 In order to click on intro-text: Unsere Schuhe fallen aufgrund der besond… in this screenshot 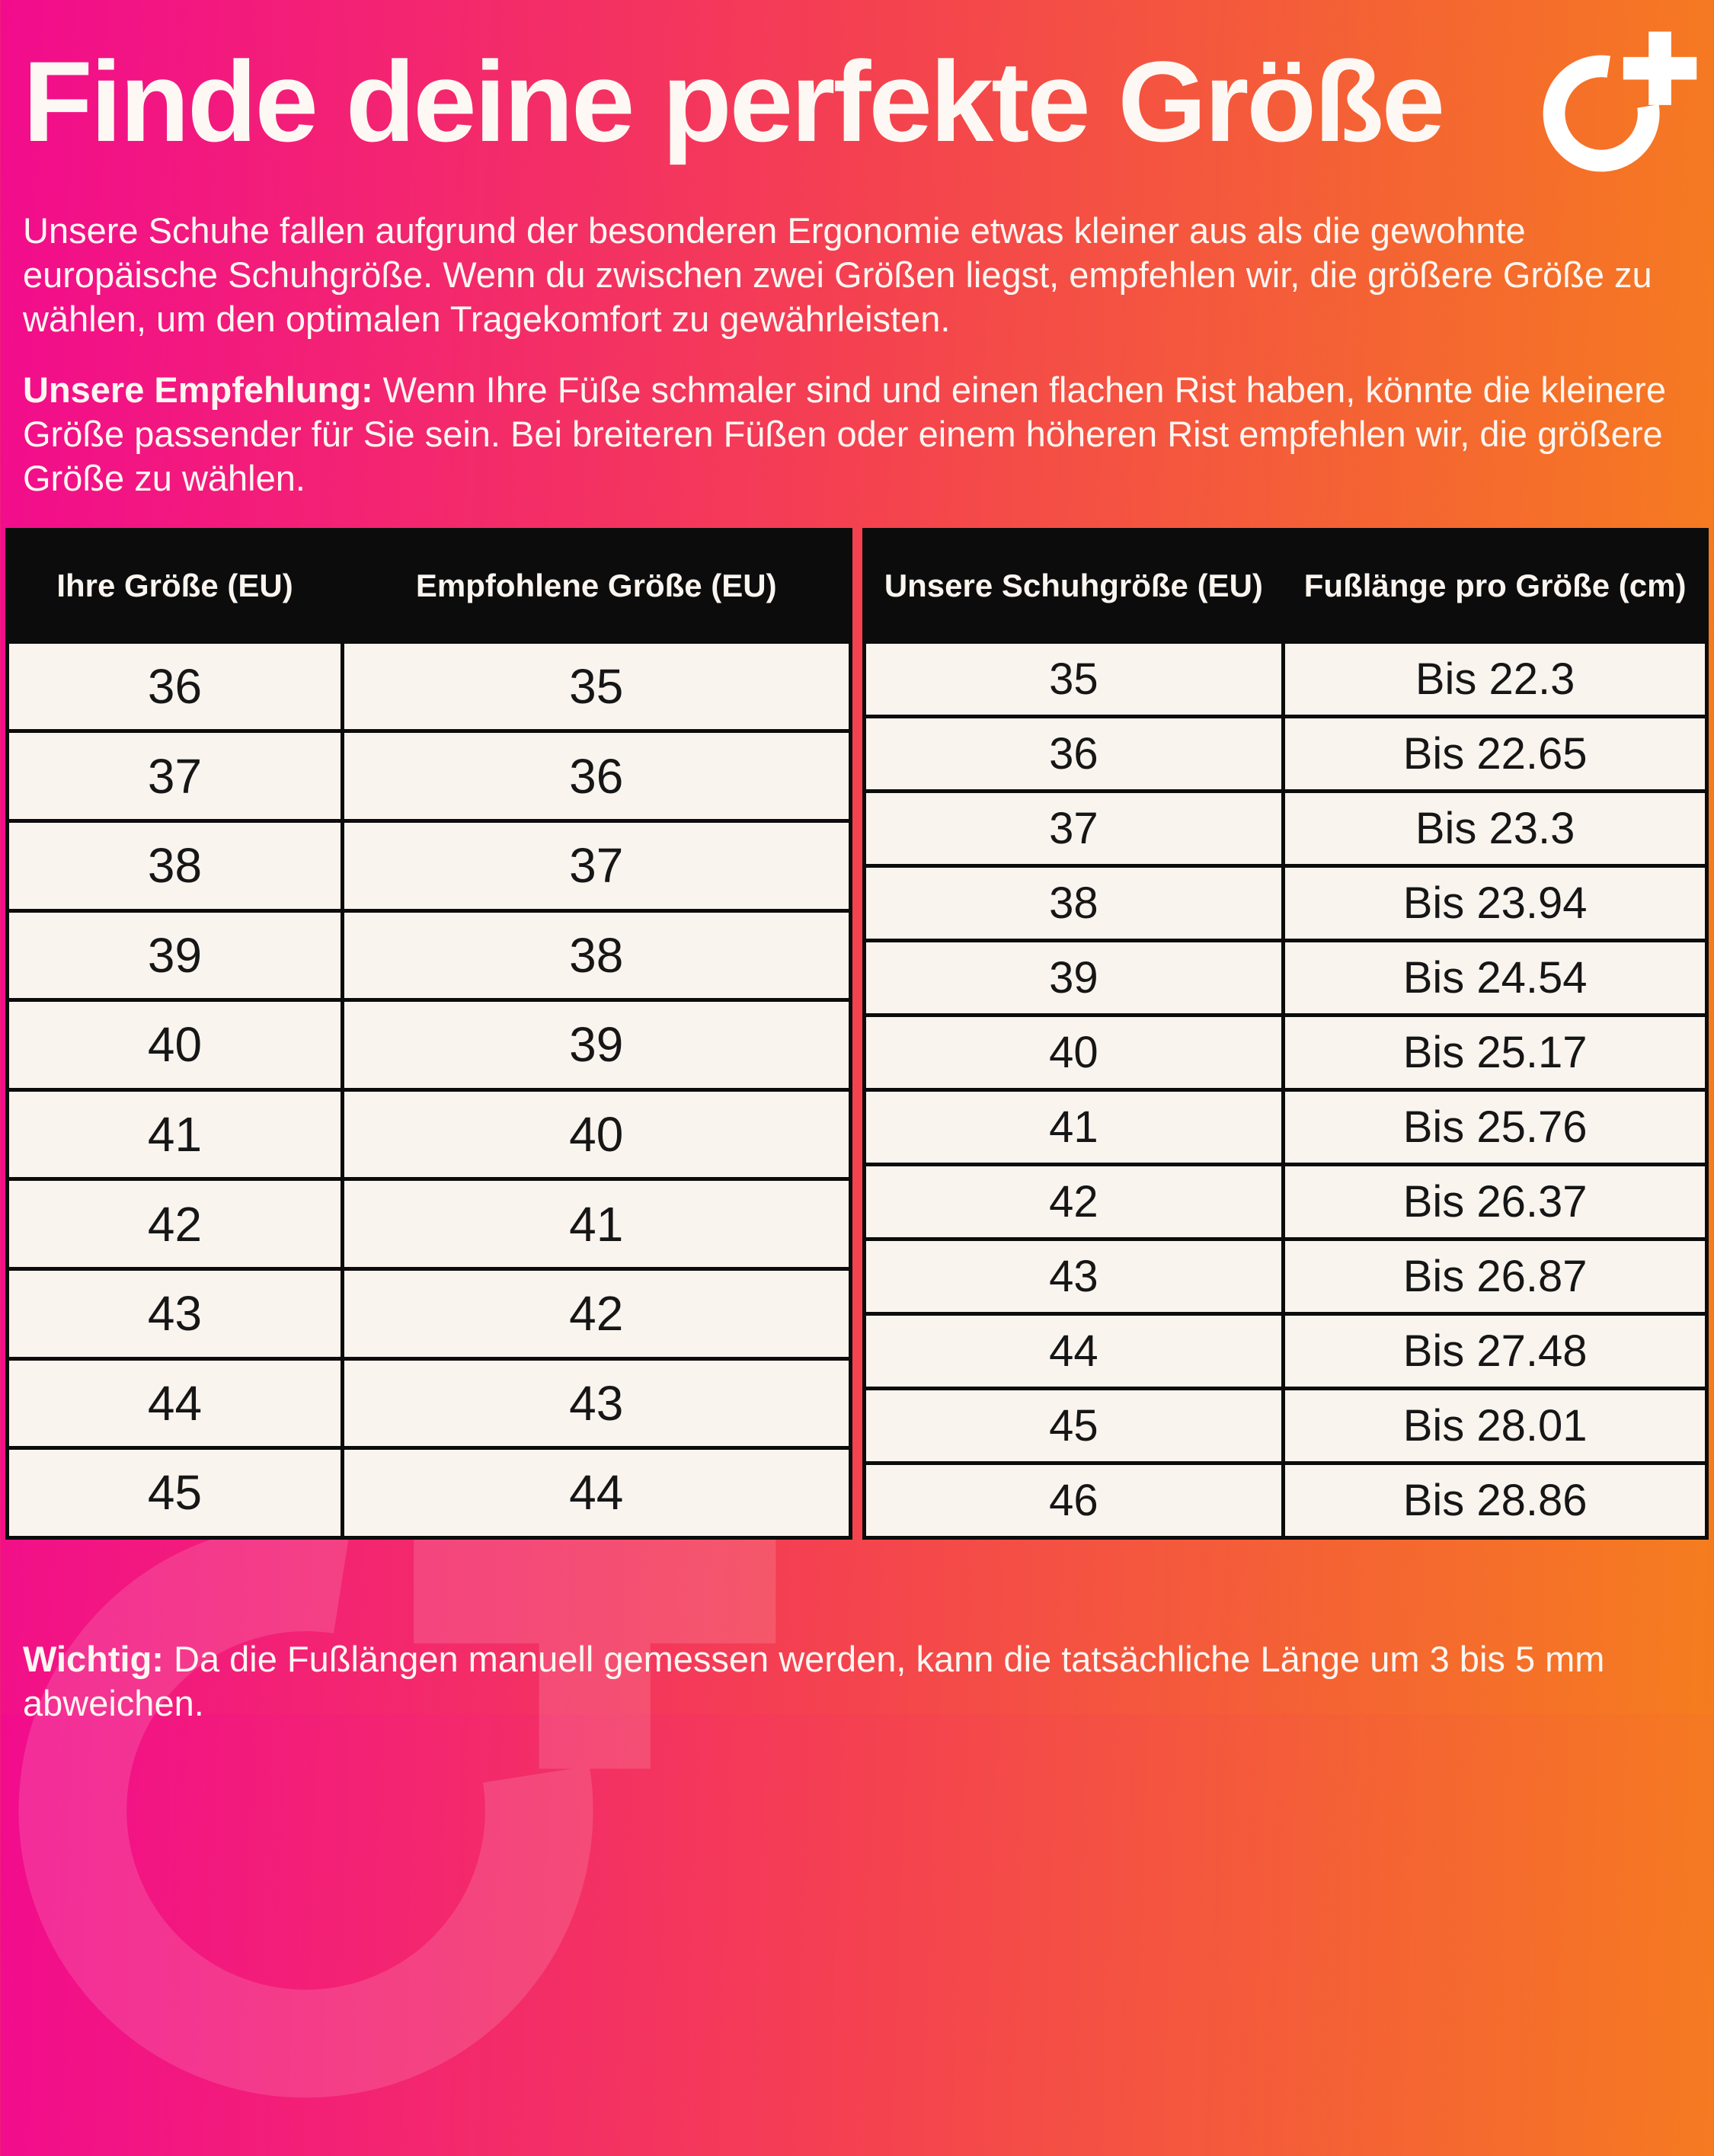, I will do `click(837, 274)`.